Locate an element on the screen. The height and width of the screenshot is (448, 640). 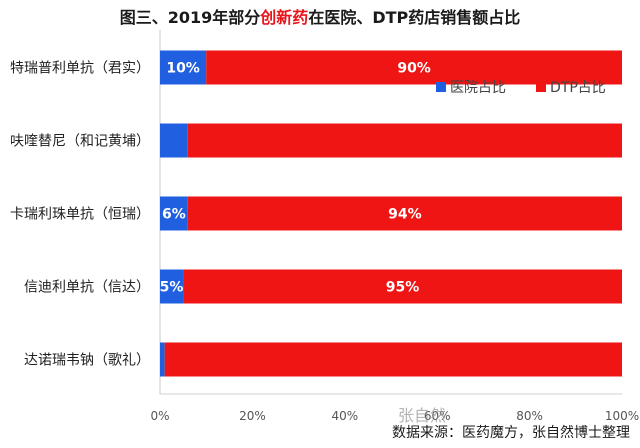
title-part-2: 在医院、DTP药店销售额占比 is located at coordinates (414, 17).